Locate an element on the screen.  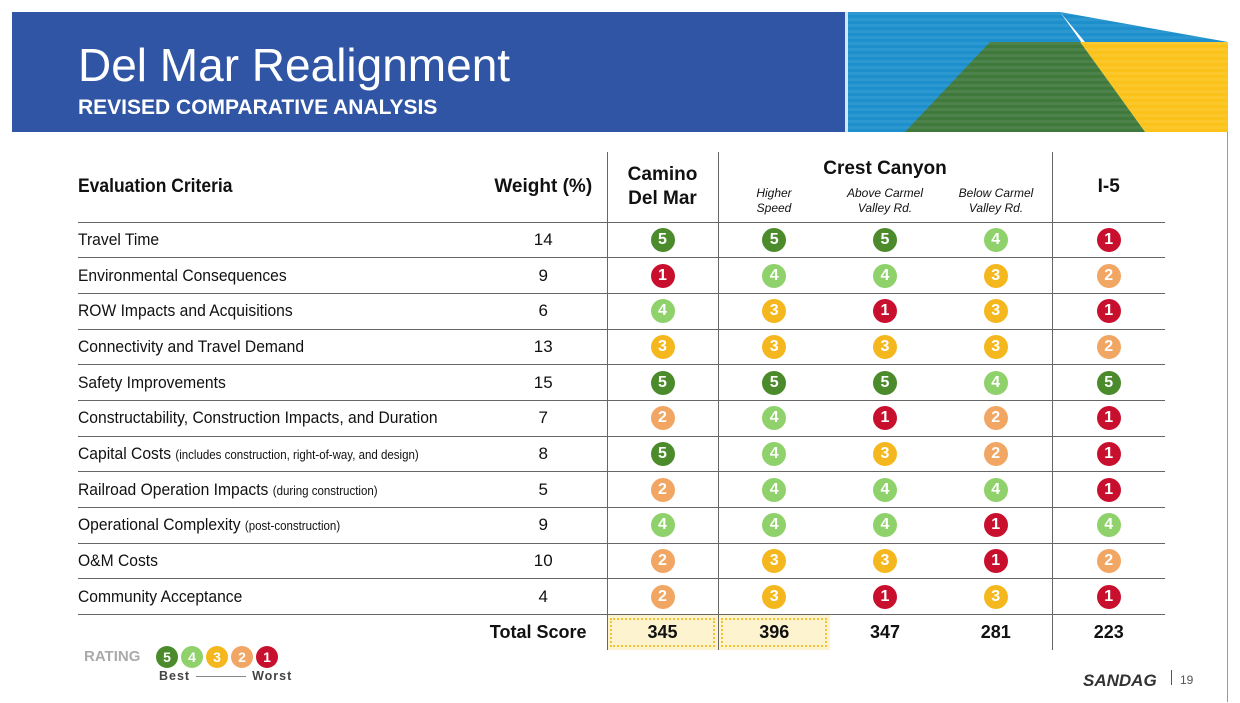
table-row: ROW Impacts and Acquisitions 6 4 3 1 3 1 is located at coordinates (621, 311).